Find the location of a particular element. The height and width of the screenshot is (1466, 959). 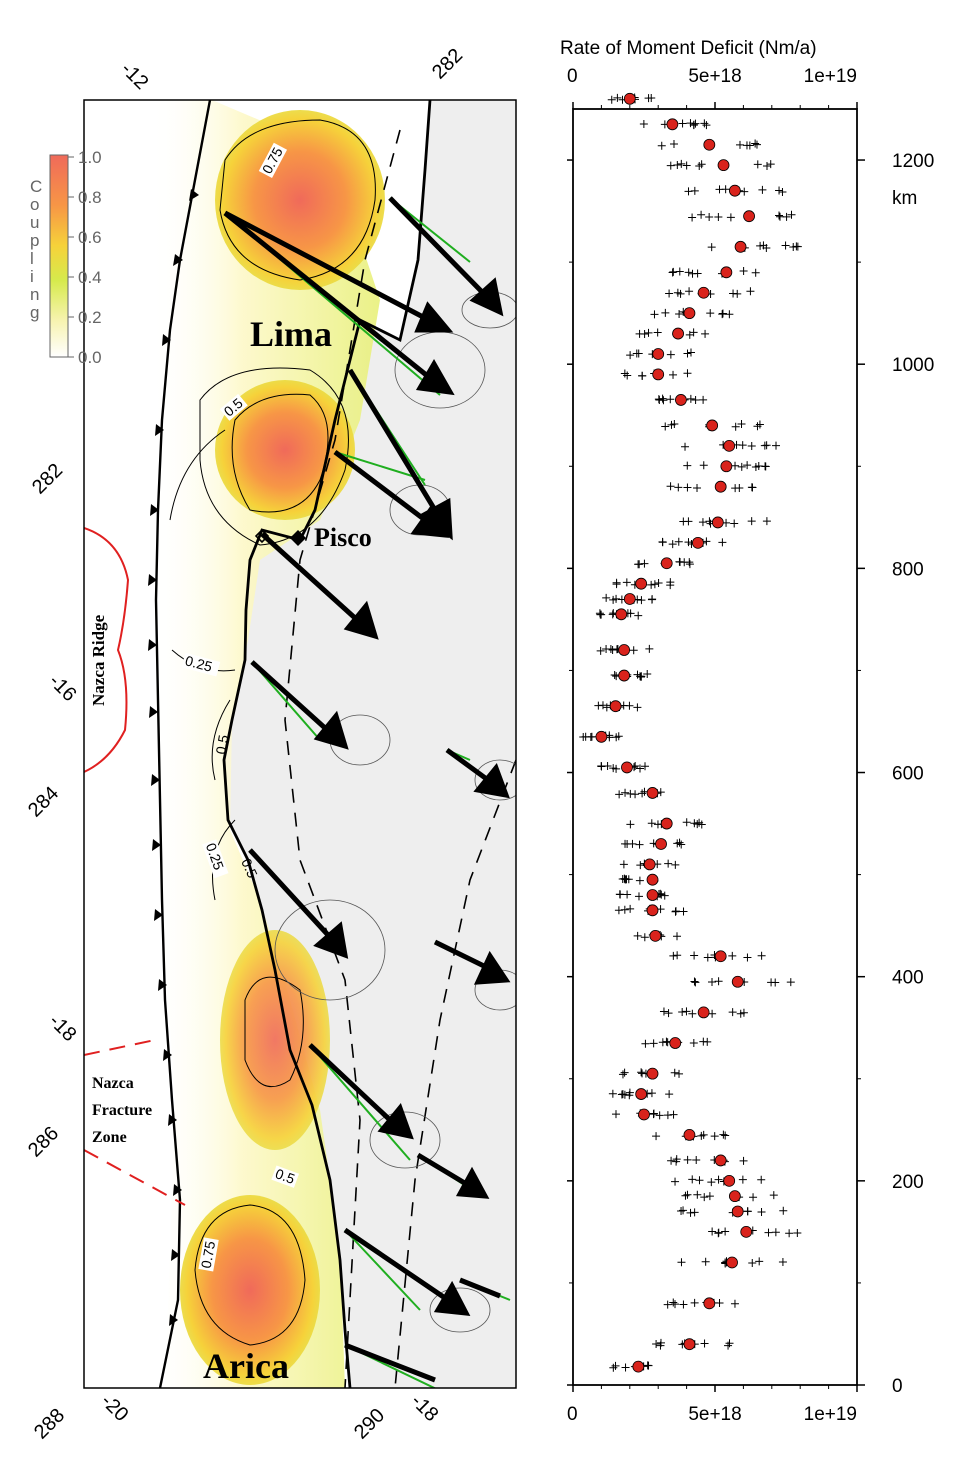

frame-label: -20 is located at coordinates (114, 1408).